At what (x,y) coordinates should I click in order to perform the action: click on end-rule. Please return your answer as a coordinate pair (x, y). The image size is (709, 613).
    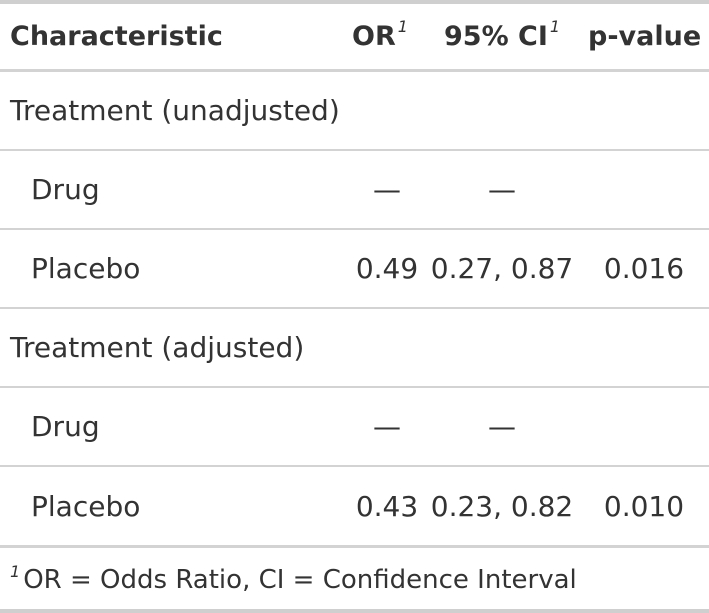
    Looking at the image, I should click on (354, 611).